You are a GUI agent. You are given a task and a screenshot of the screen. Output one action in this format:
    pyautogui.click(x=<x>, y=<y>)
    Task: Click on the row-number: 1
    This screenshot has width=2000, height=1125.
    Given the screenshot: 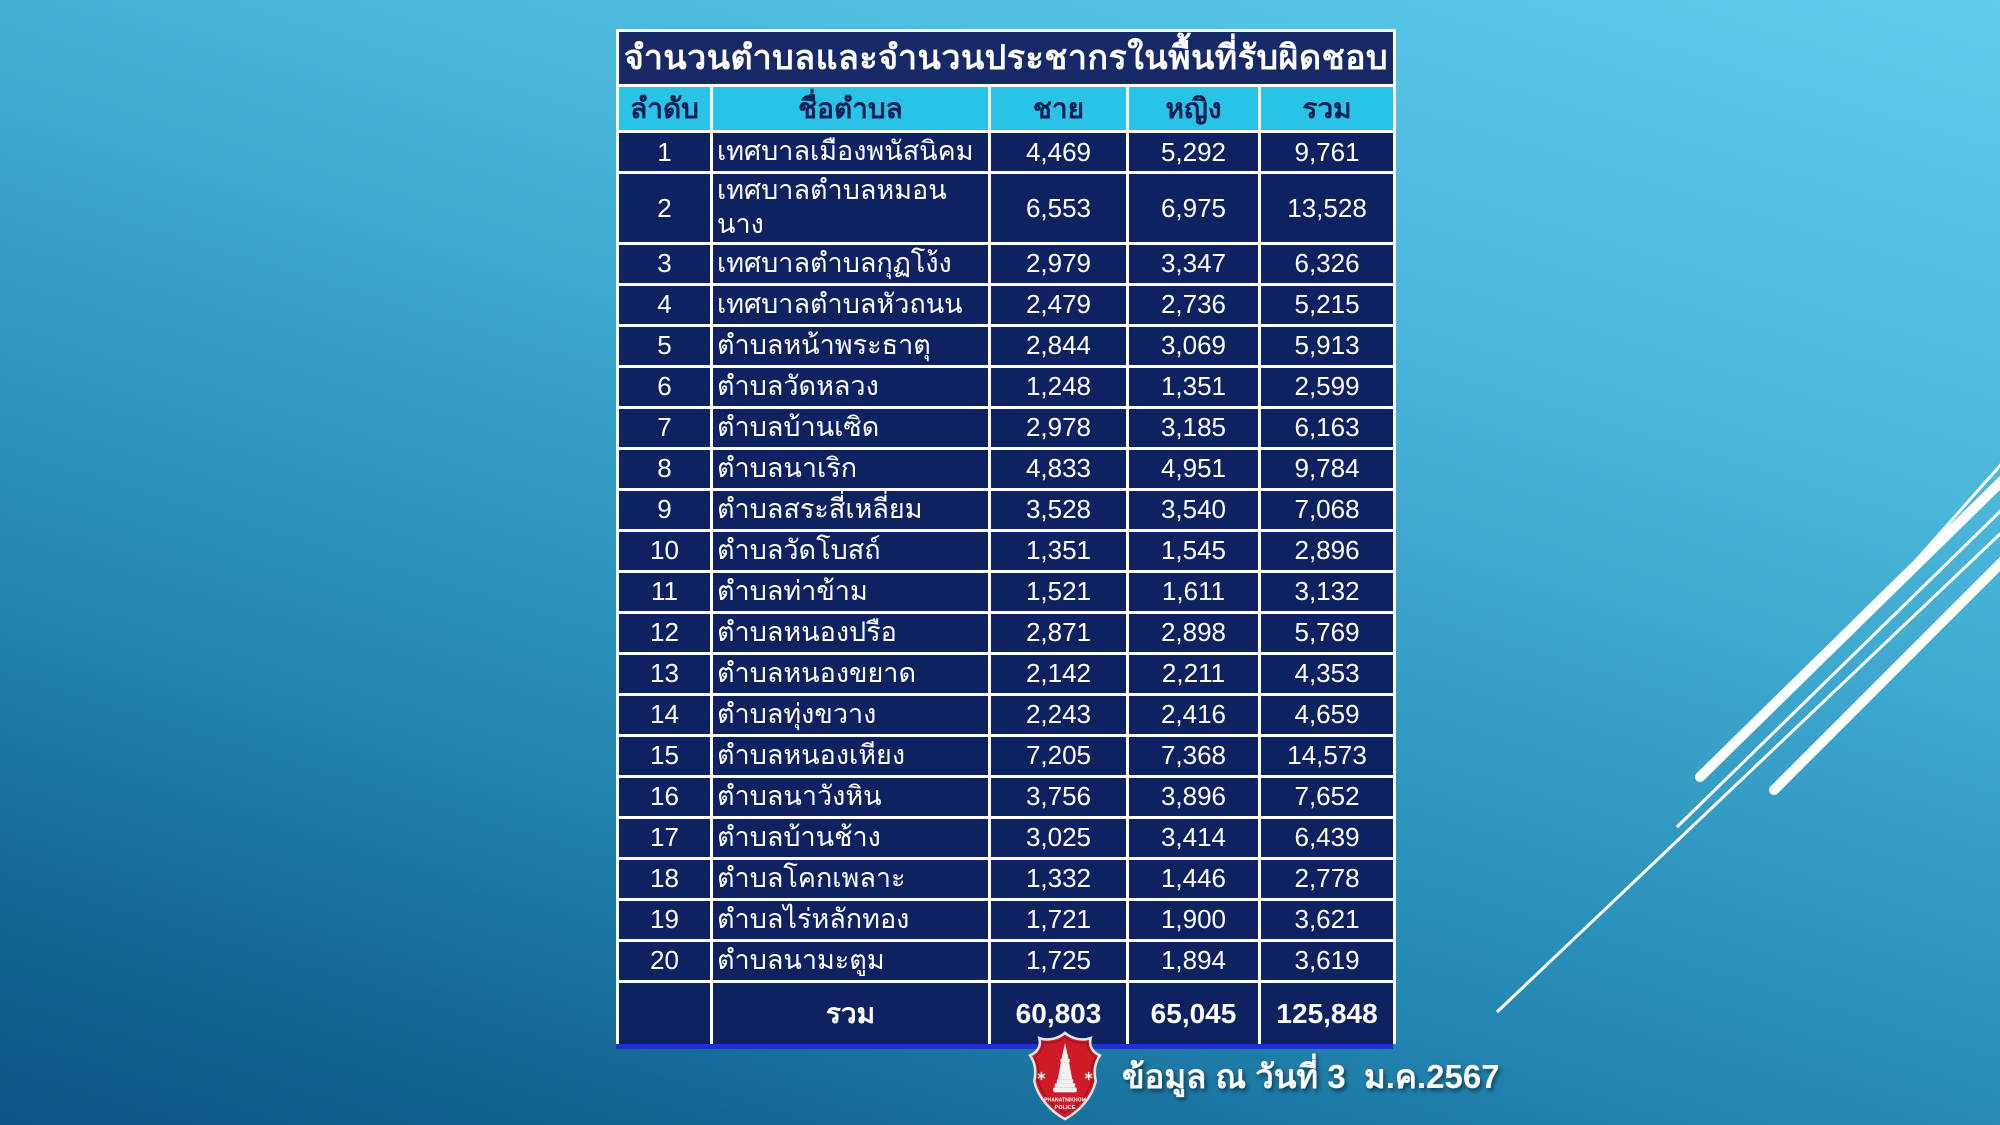 What is the action you would take?
    pyautogui.click(x=664, y=152)
    